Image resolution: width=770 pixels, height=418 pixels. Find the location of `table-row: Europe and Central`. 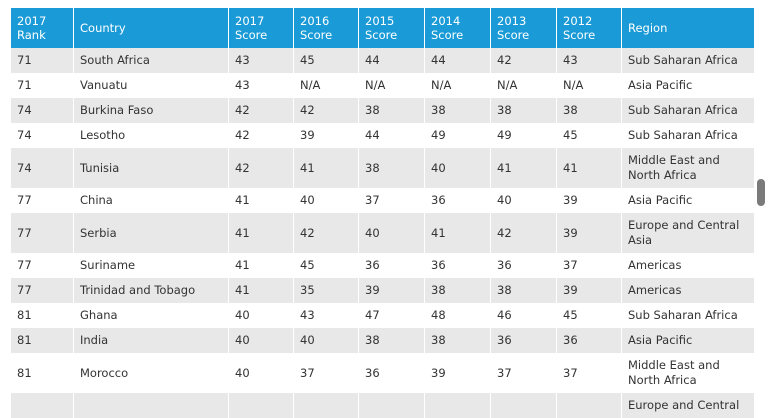

table-row: Europe and Central is located at coordinates (382, 405).